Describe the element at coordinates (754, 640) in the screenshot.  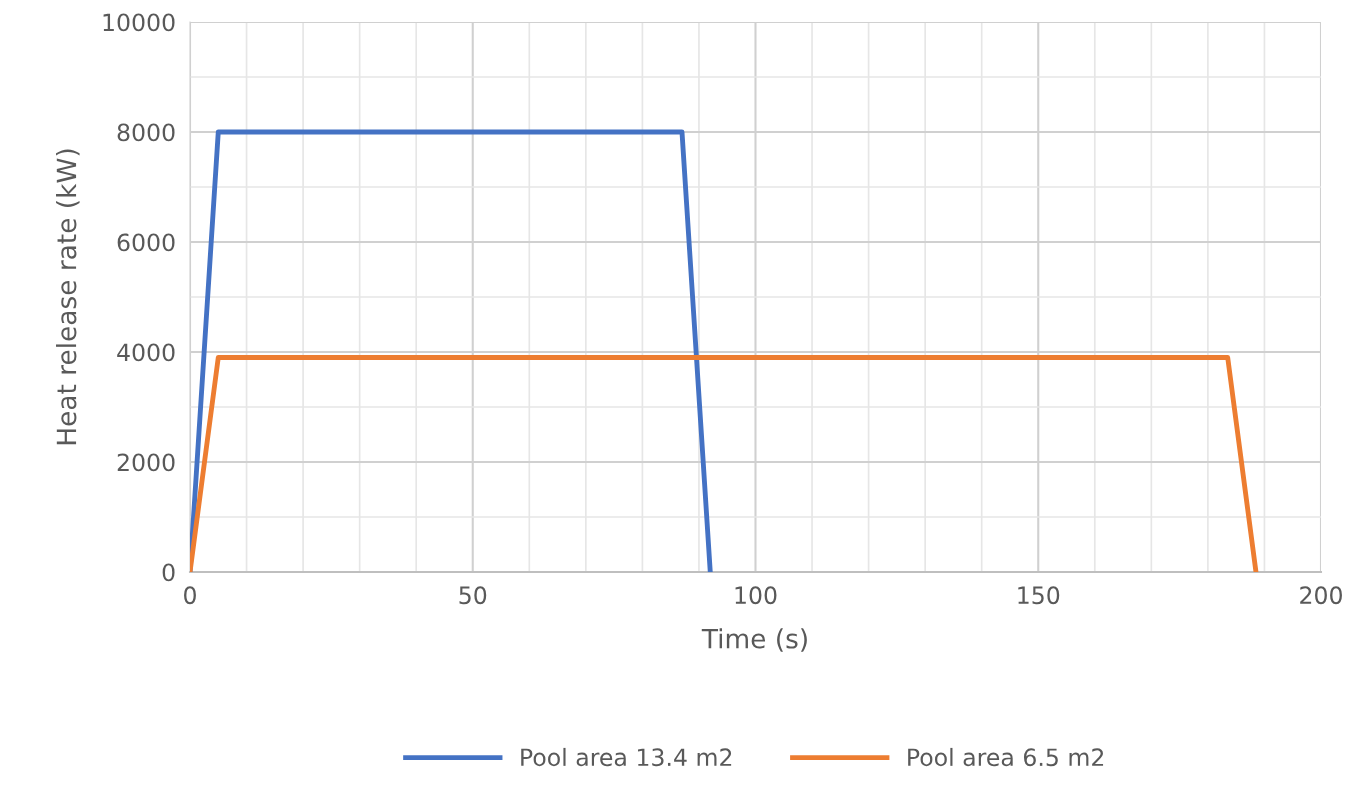
I see `x-axis-title: Time (s)` at that location.